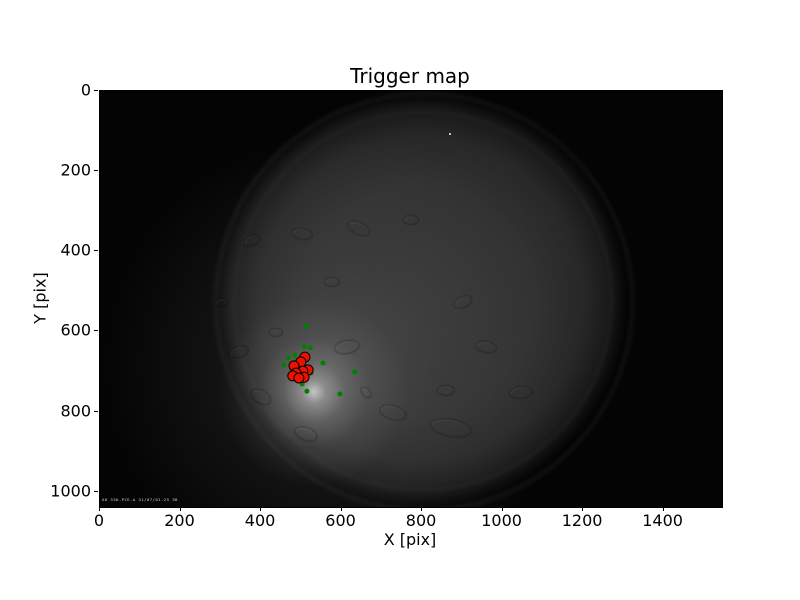 The width and height of the screenshot is (800, 600). What do you see at coordinates (75, 330) in the screenshot?
I see `y-tick-label: 600` at bounding box center [75, 330].